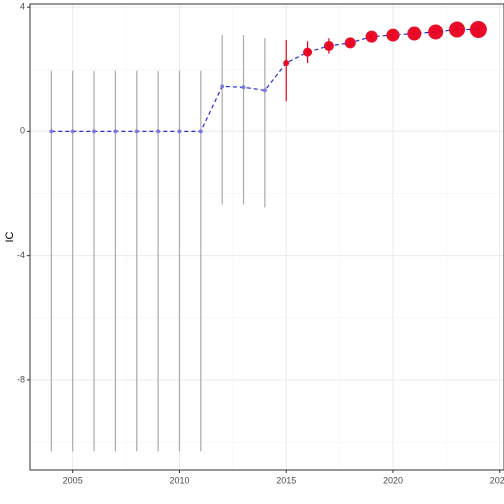 The image size is (504, 504). I want to click on y-tick-label: -4, so click(21, 255).